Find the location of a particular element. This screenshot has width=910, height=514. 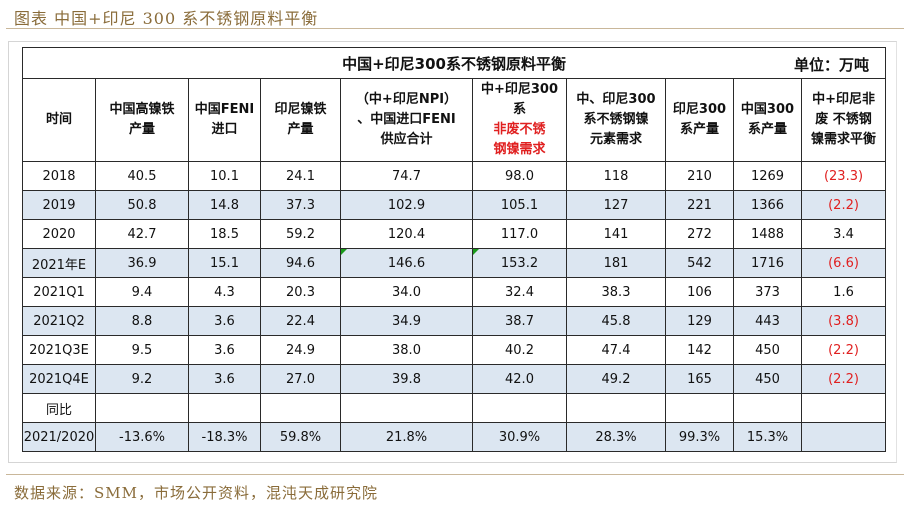

header-line: 中国高镍铁 is located at coordinates (142, 109).